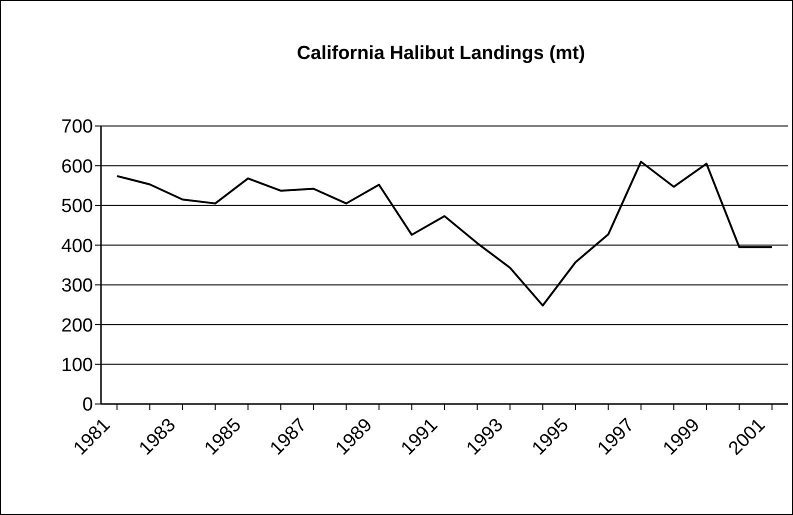 This screenshot has height=515, width=793. Describe the element at coordinates (441, 54) in the screenshot. I see `chart-title: California Halibut Landings (mt)` at that location.